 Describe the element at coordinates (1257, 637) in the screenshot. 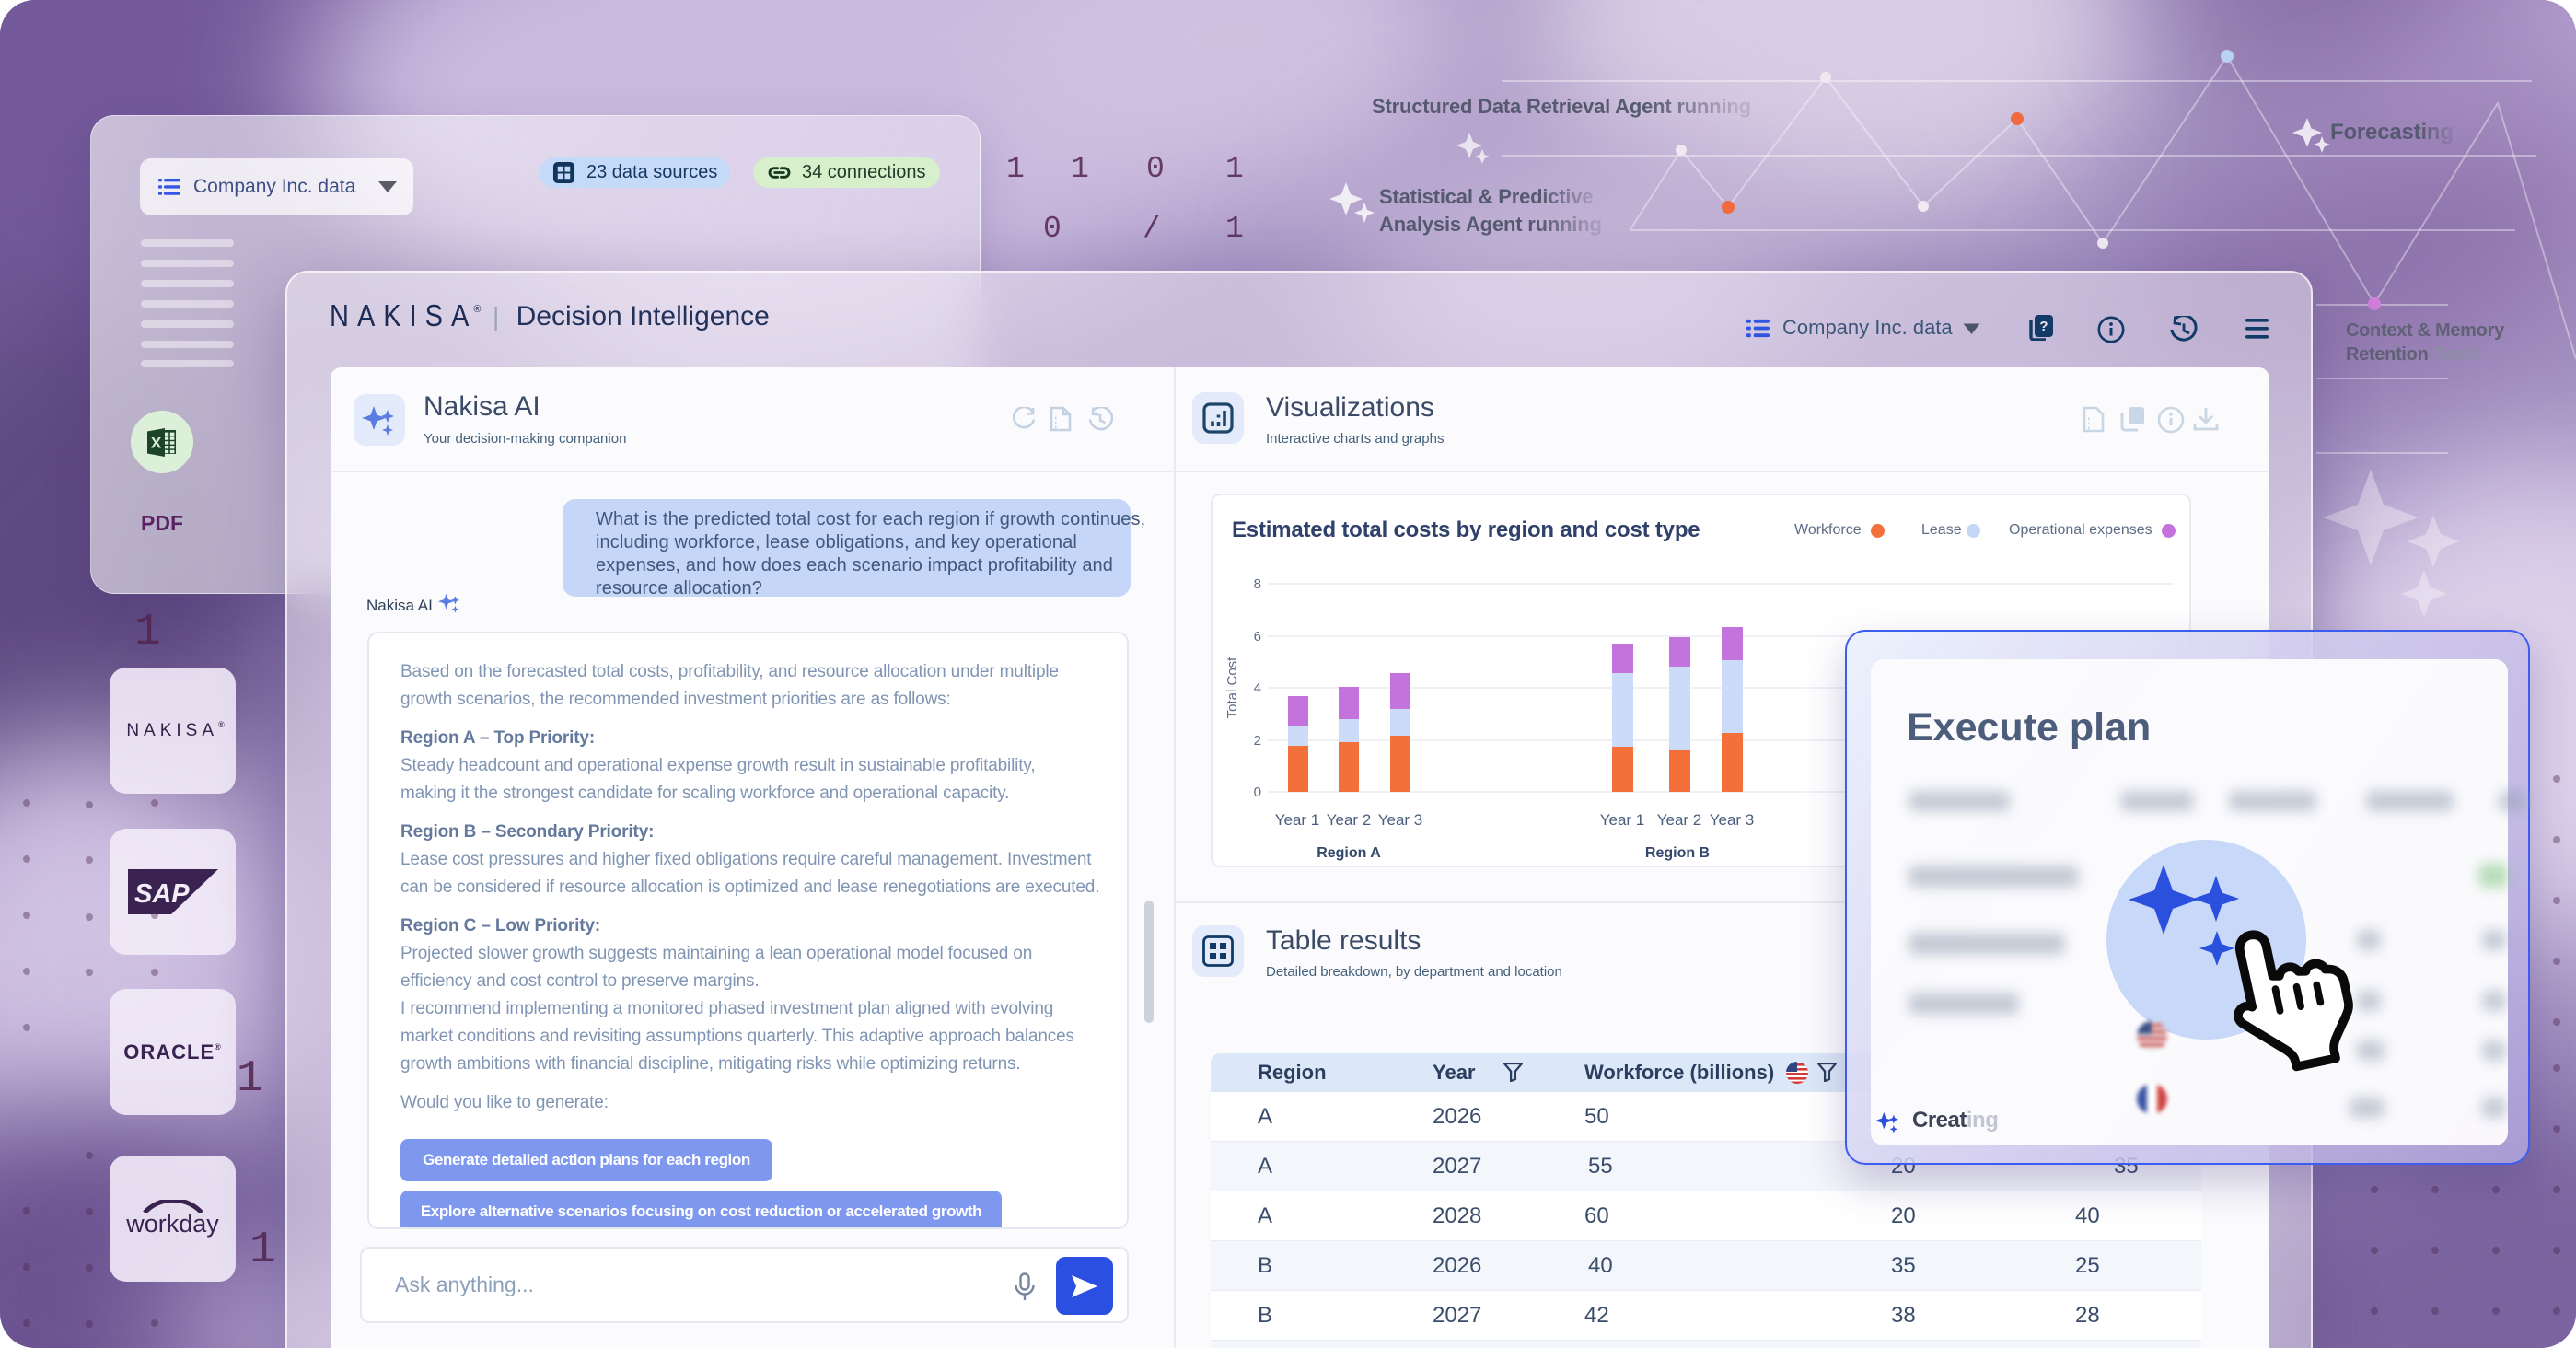

I see `svg-text: 6` at that location.